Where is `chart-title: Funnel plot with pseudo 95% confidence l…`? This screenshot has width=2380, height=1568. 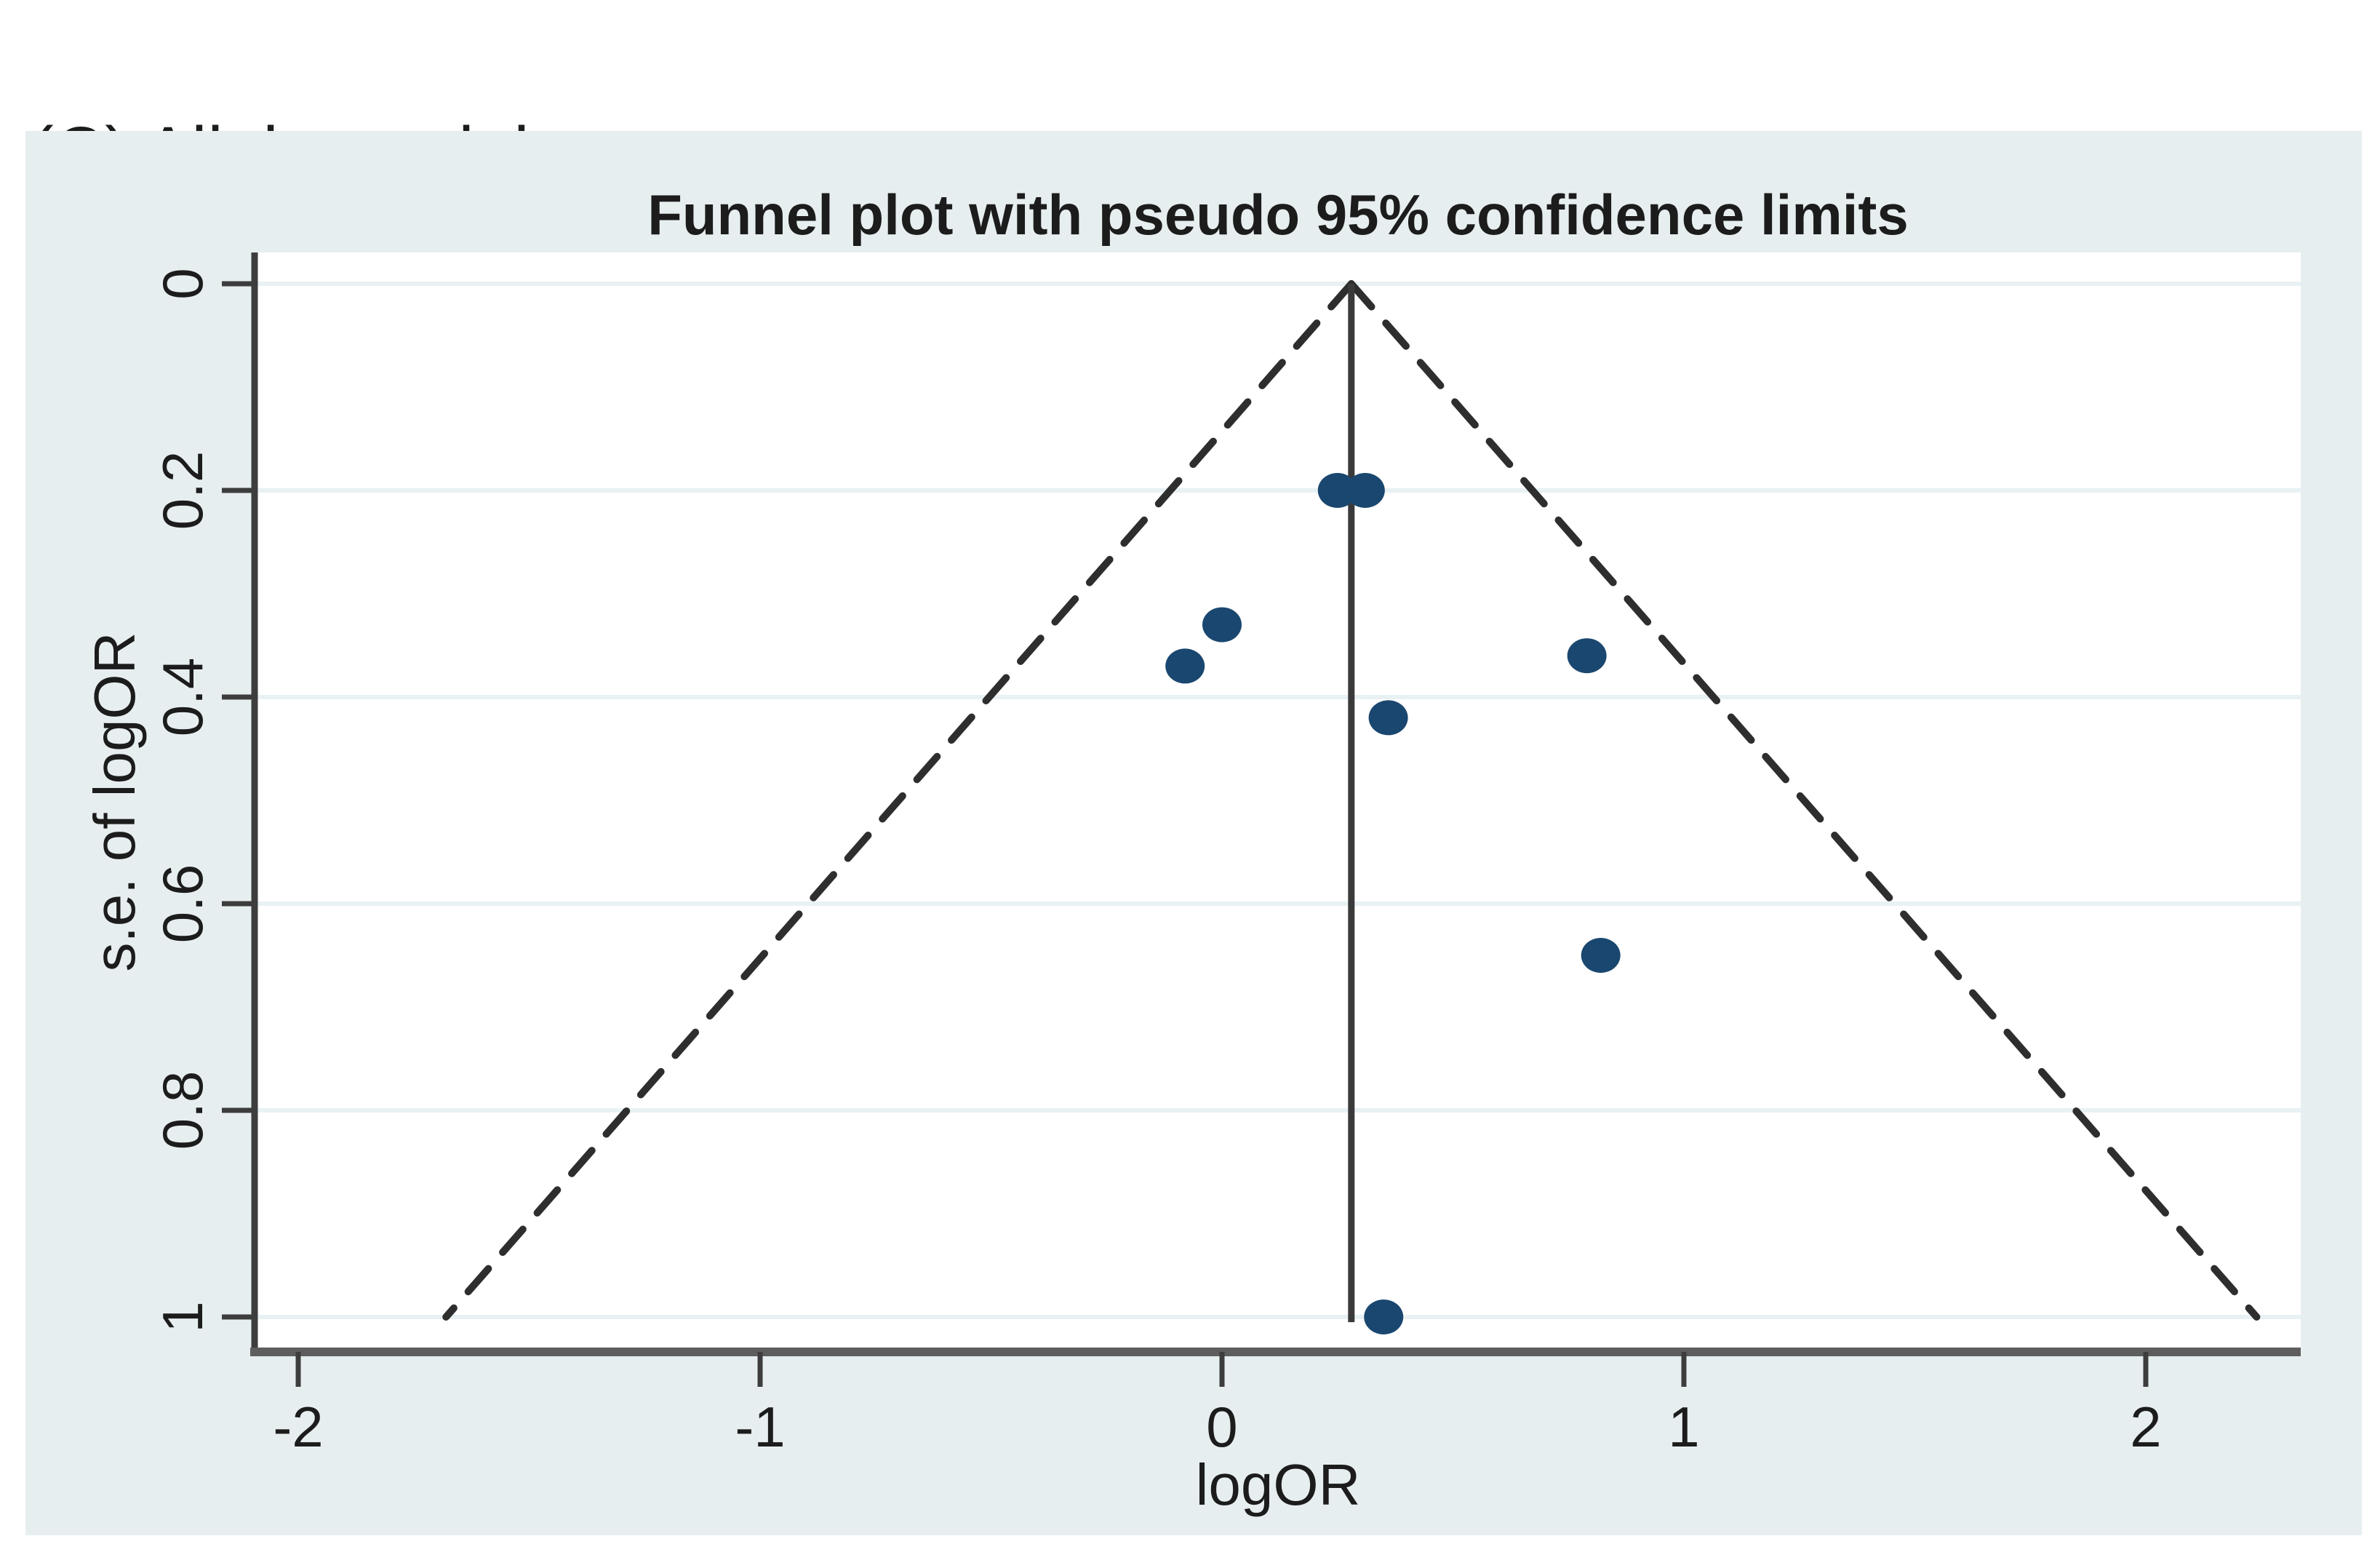
chart-title: Funnel plot with pseudo 95% confidence l… is located at coordinates (1277, 215).